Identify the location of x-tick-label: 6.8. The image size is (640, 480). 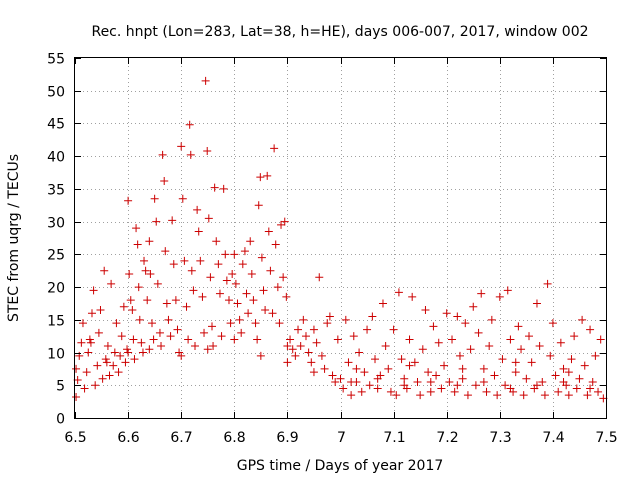
(234, 438).